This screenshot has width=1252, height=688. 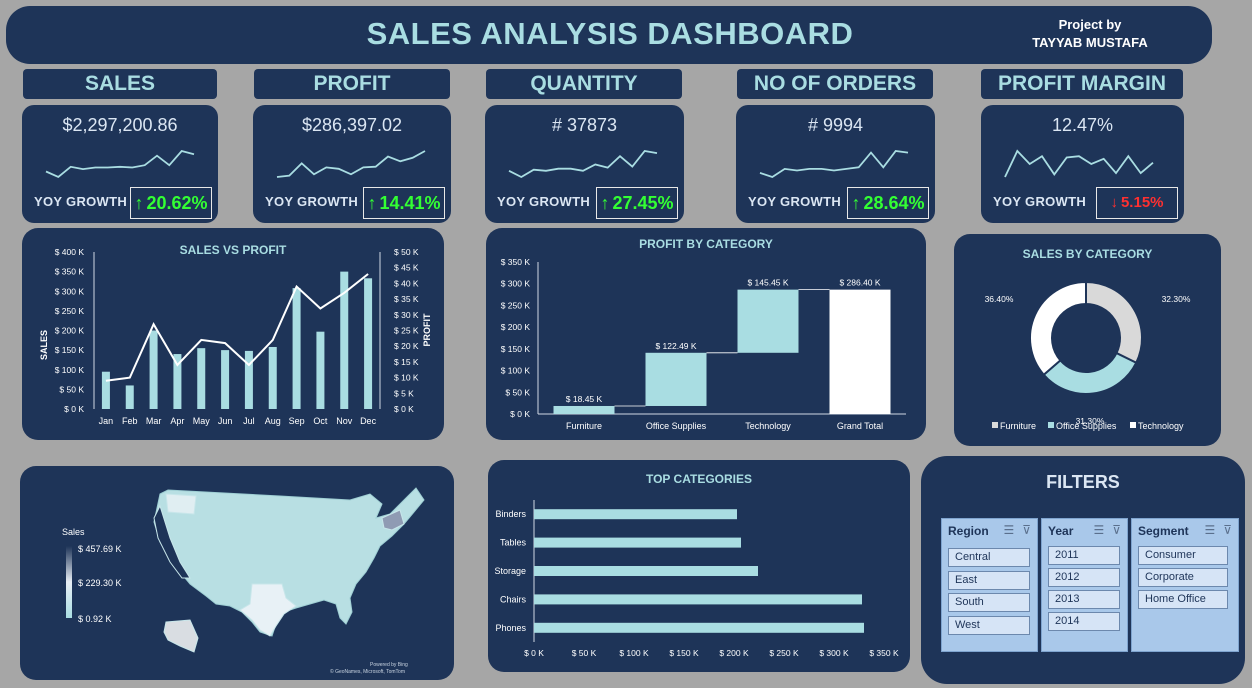 I want to click on arrow-down-icon: ↓, so click(x=1114, y=202).